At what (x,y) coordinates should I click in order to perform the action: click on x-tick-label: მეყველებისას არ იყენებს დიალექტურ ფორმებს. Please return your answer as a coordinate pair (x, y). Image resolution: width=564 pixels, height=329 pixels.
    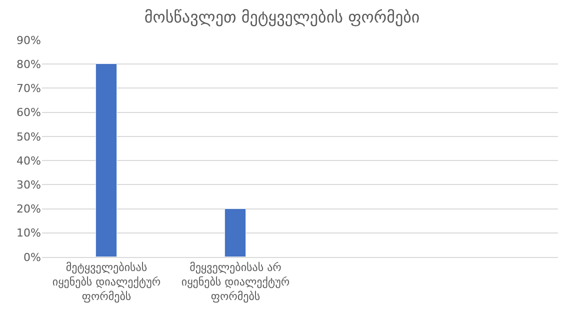
    Looking at the image, I should click on (235, 282).